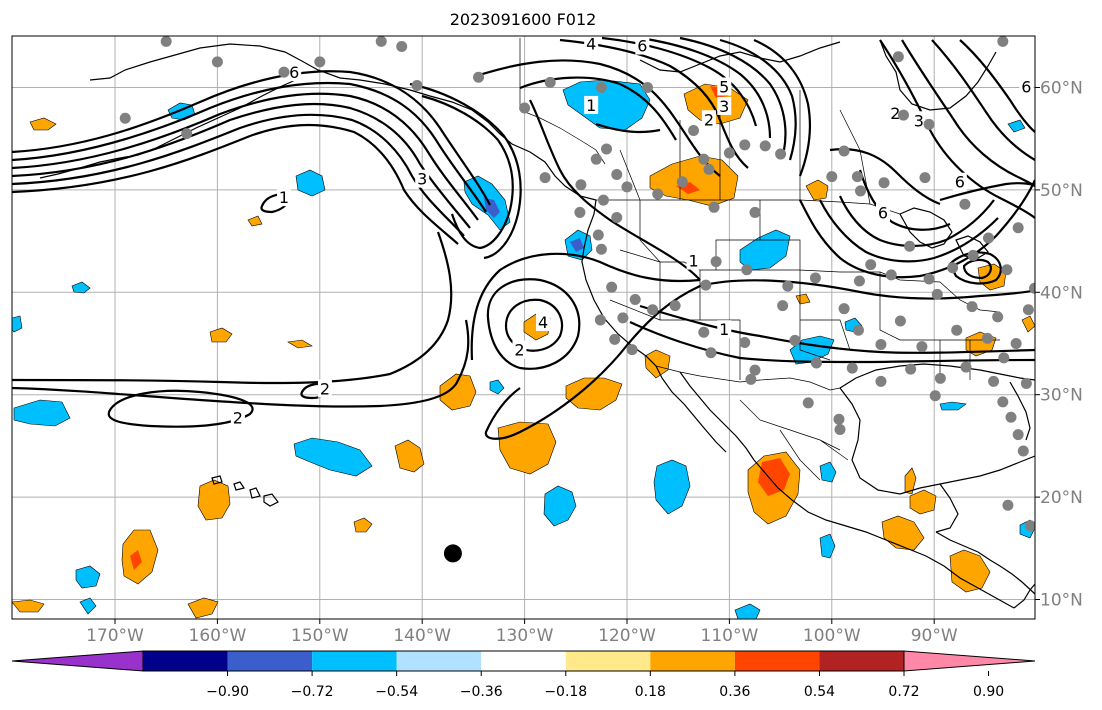  Describe the element at coordinates (650, 692) in the screenshot. I see `colorbar-tick-label: 0.18` at that location.